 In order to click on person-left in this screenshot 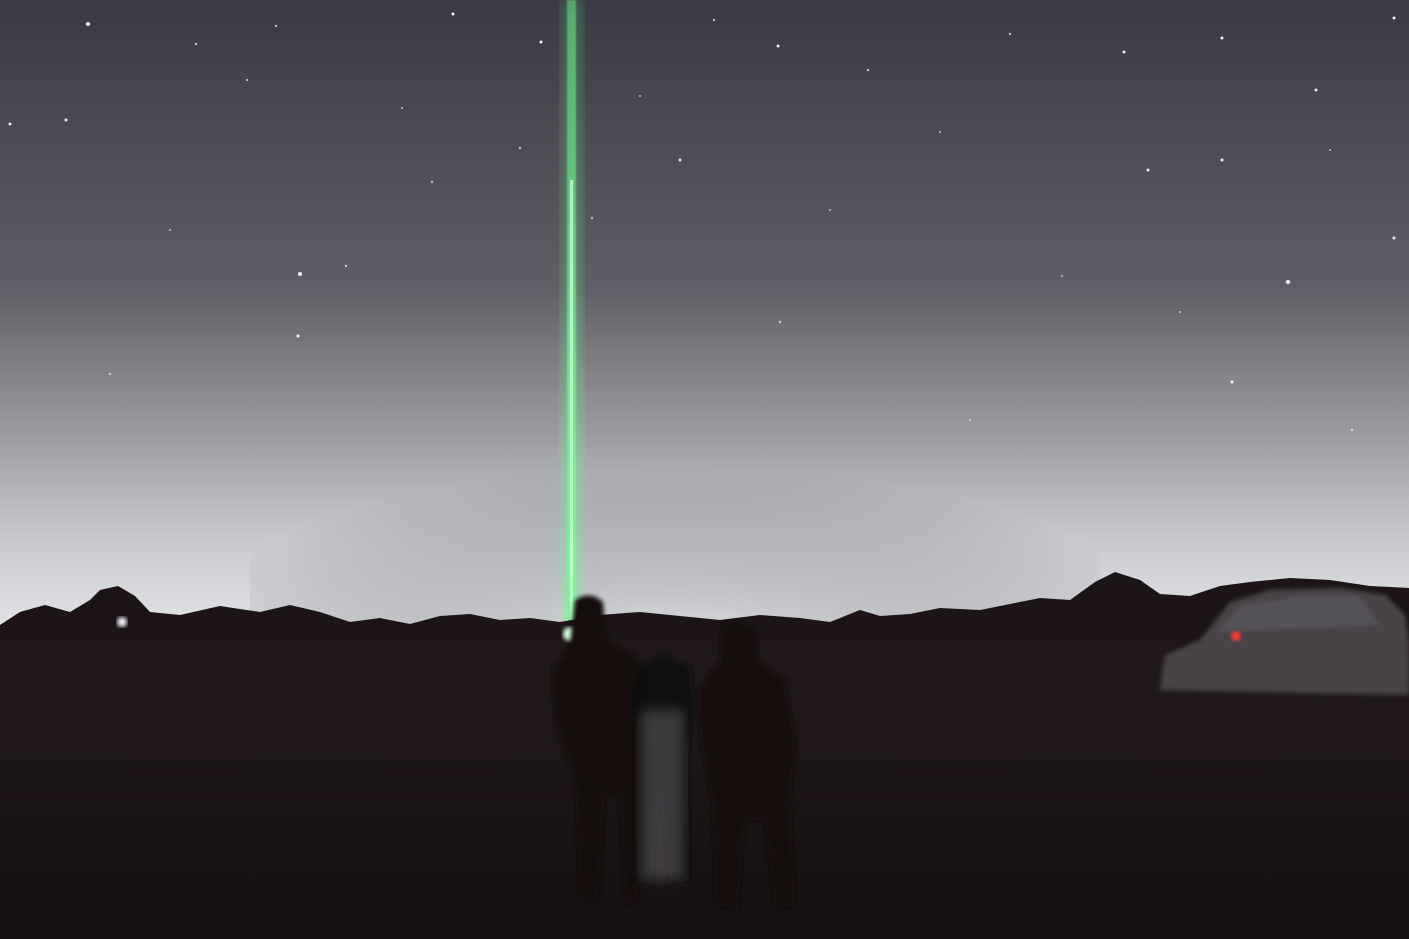, I will do `click(600, 750)`.